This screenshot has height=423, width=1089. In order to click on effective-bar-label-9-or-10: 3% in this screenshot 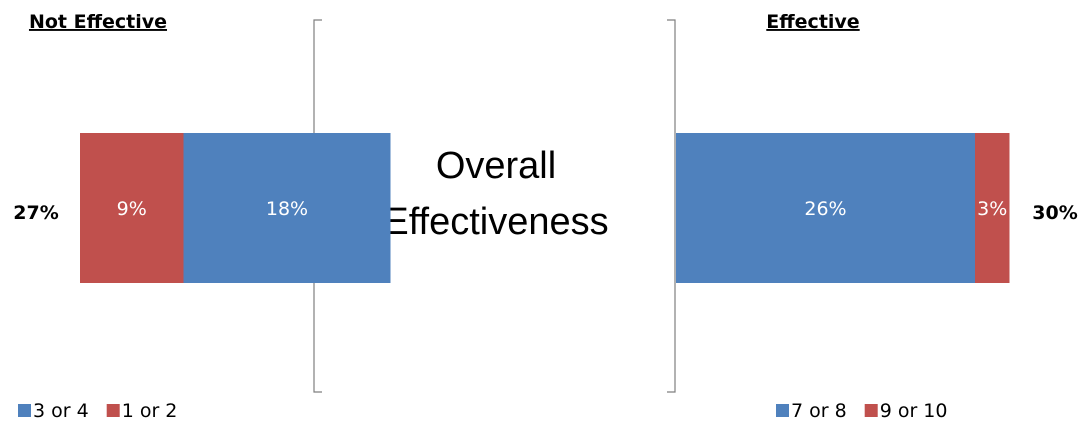, I will do `click(992, 209)`.